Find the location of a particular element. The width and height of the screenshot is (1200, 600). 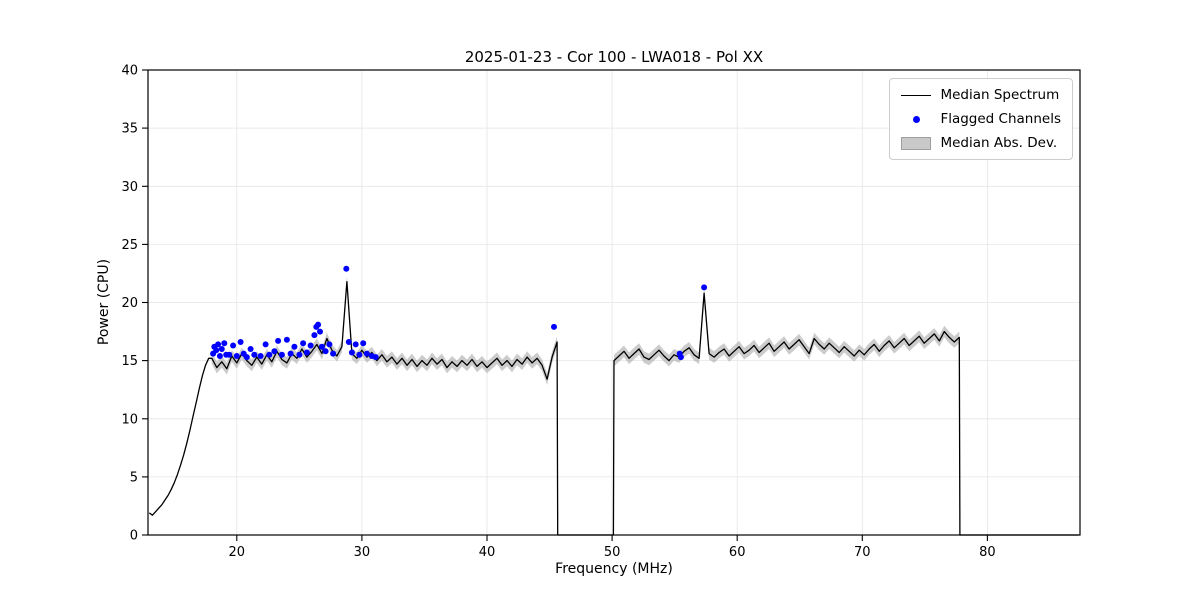

median-abs-dev-band-icon is located at coordinates (916, 143).